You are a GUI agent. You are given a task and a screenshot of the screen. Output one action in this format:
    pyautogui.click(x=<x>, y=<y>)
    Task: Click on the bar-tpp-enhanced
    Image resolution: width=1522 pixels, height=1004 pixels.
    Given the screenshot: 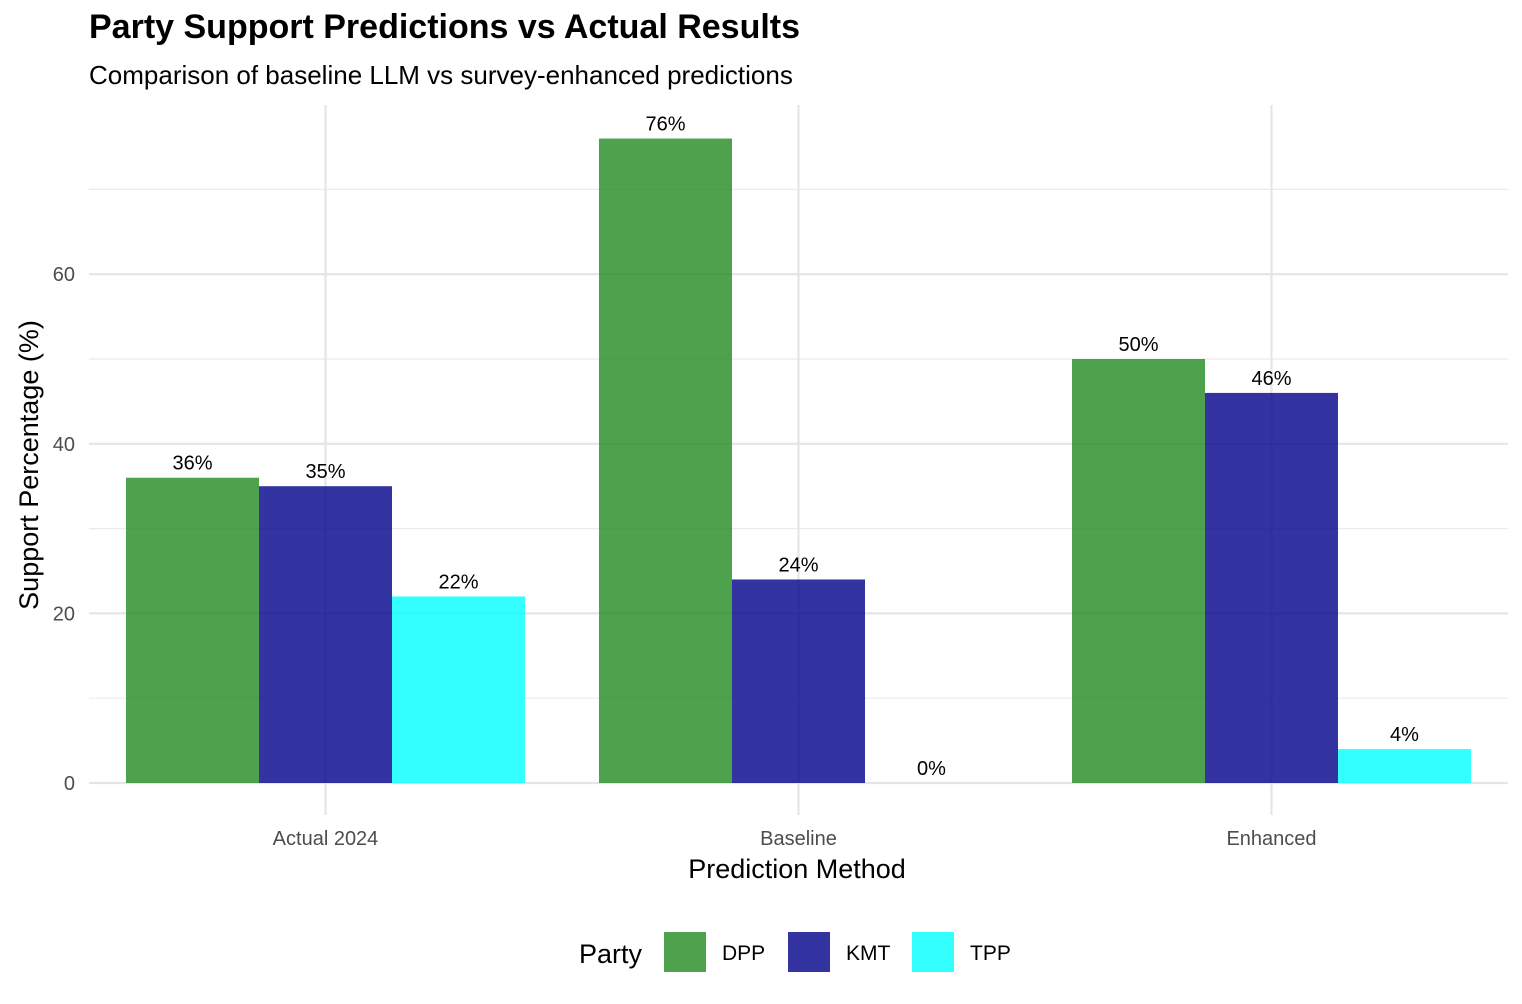 What is the action you would take?
    pyautogui.click(x=1404, y=766)
    